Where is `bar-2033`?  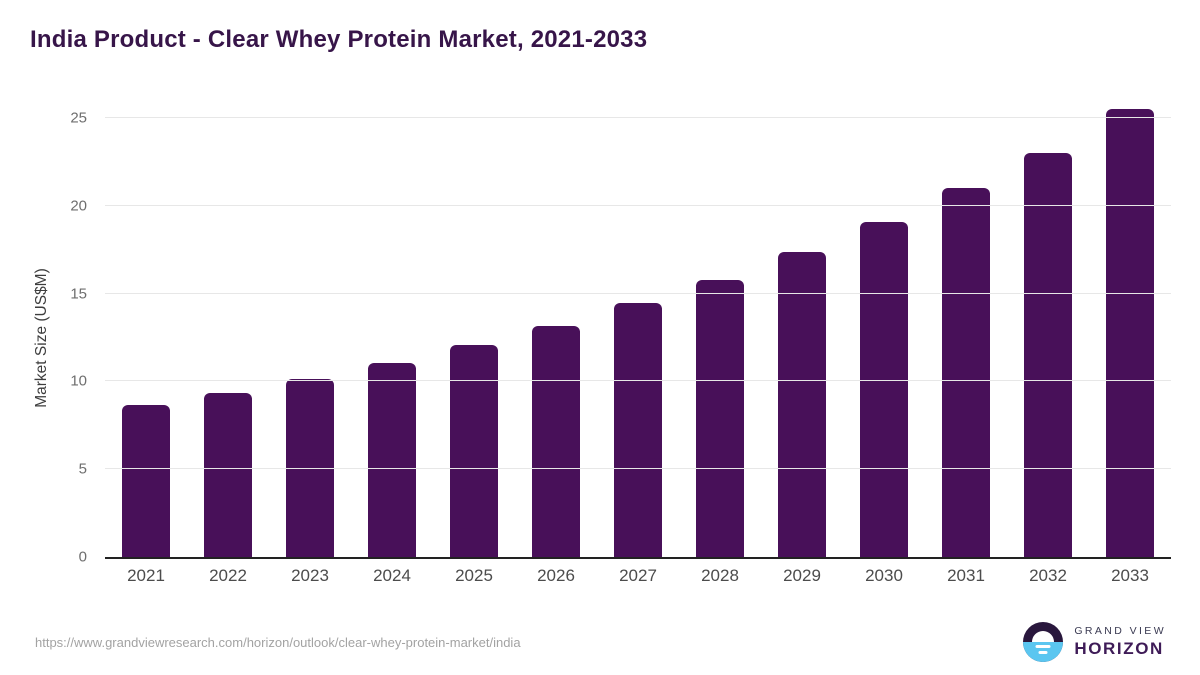 bar-2033 is located at coordinates (1130, 332).